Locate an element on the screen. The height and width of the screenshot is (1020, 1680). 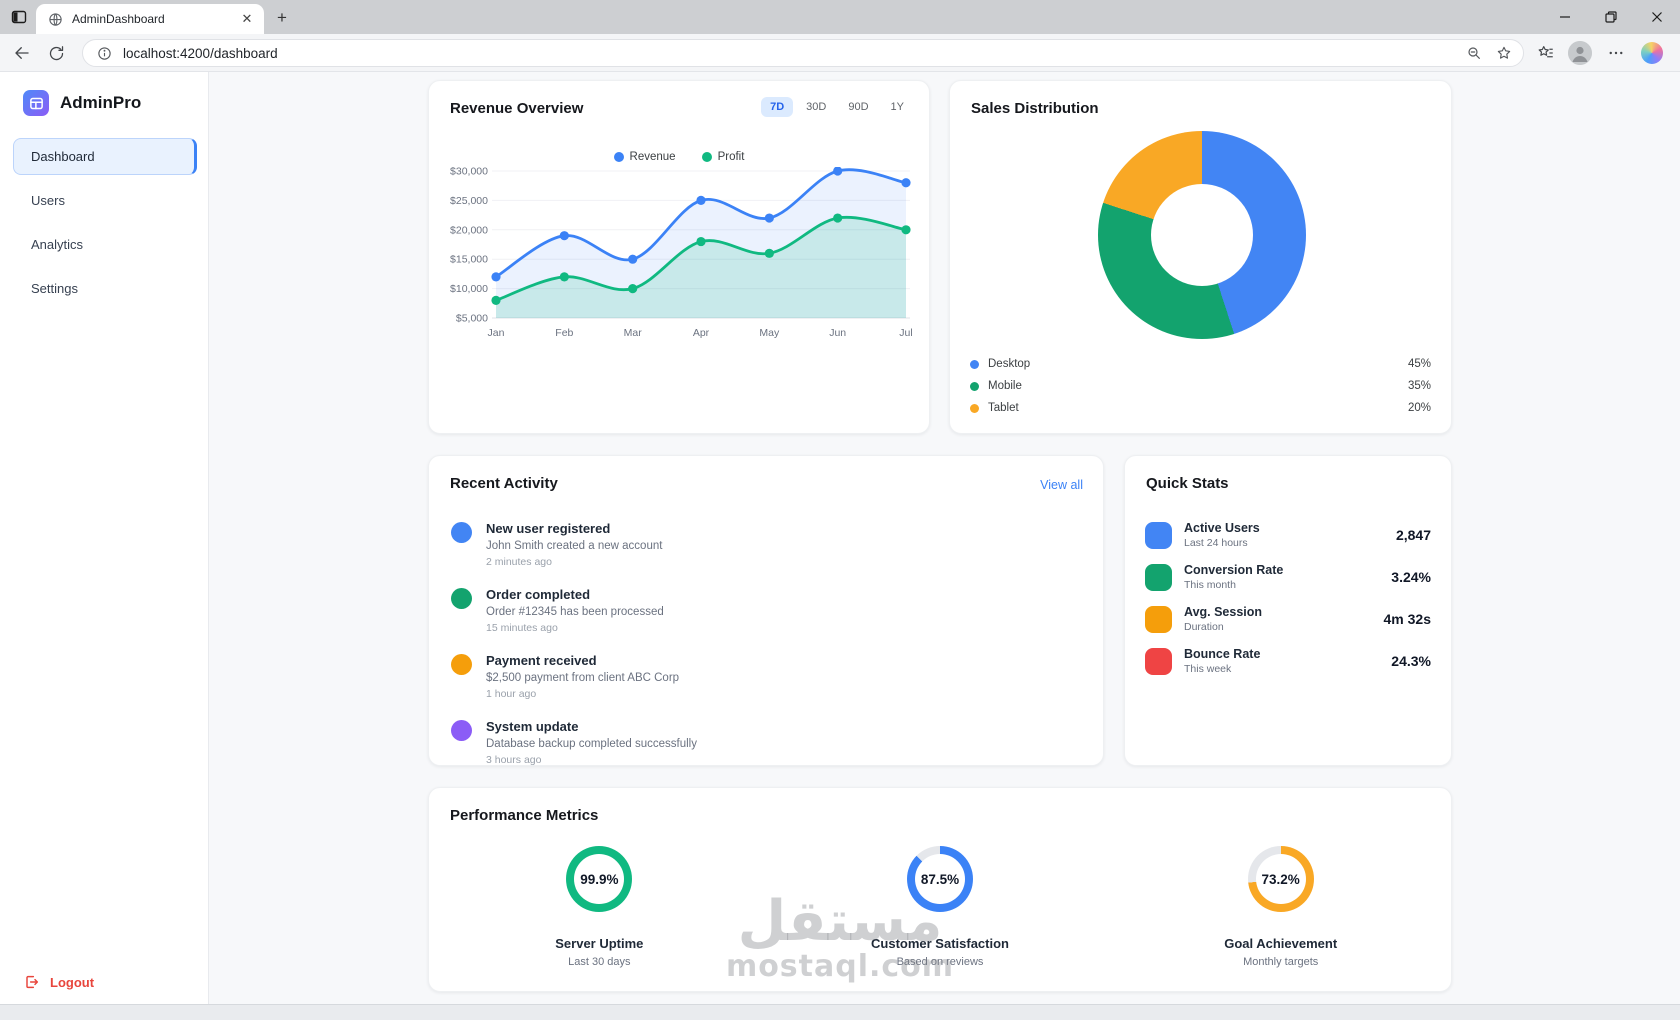
tab-favicon-globe-icon is located at coordinates (55, 19).